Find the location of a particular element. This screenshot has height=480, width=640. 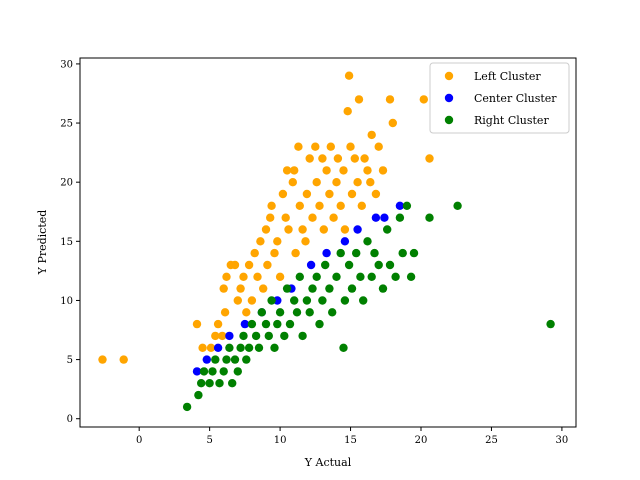

x-tick-label: 5 is located at coordinates (209, 440).